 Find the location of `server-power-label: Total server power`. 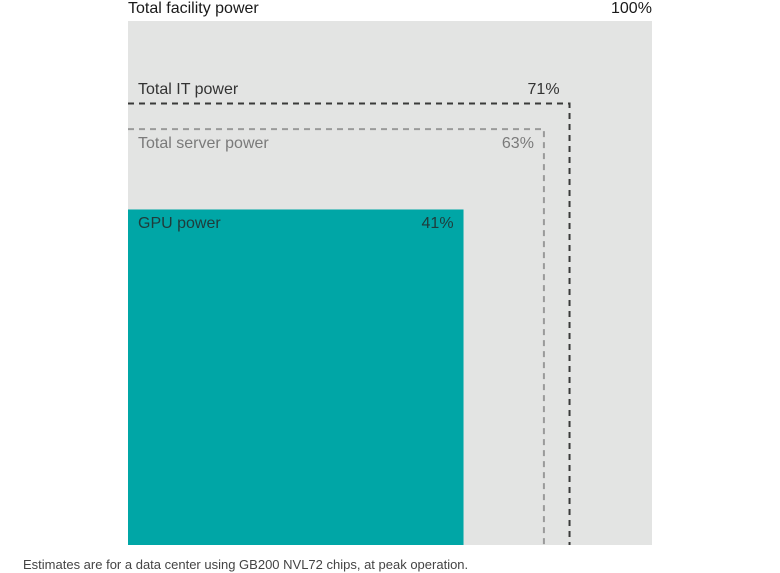

server-power-label: Total server power is located at coordinates (203, 144).